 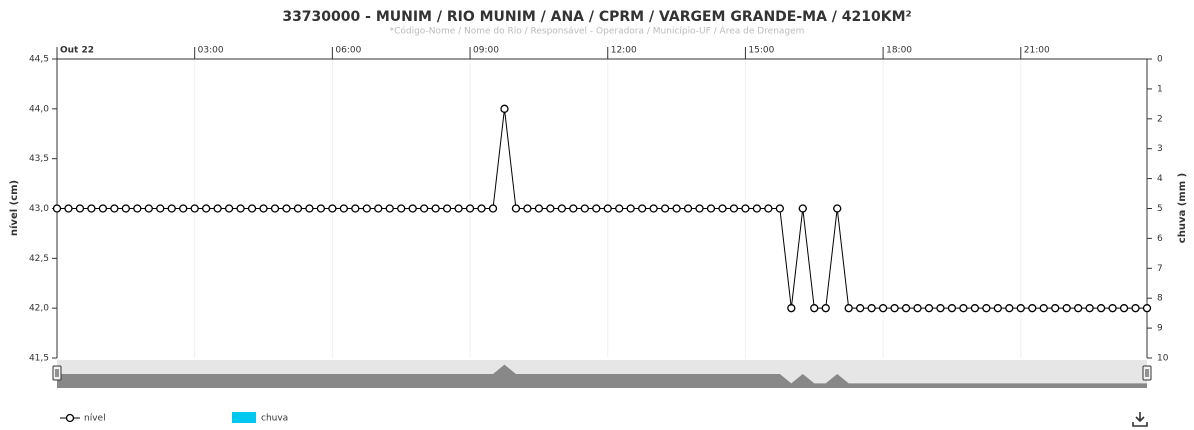 What do you see at coordinates (39, 309) in the screenshot?
I see `y-tick-label: 42,0` at bounding box center [39, 309].